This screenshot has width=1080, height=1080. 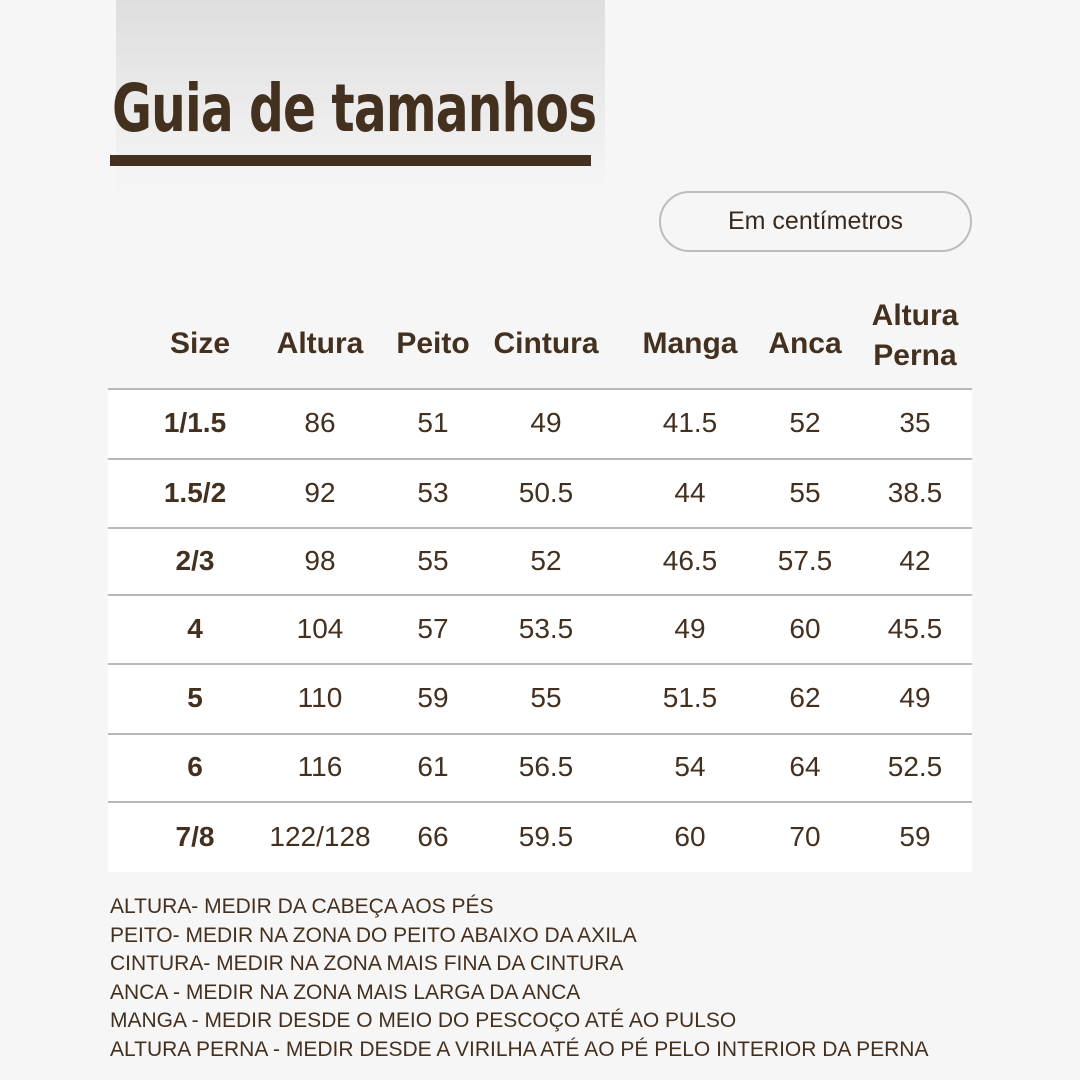 I want to click on value-cell: 52.5, so click(x=915, y=766).